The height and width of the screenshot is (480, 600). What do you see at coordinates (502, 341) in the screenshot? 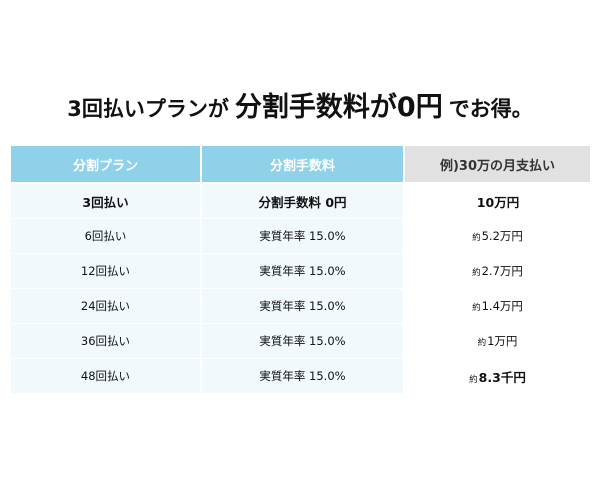
I see `payment-value: 1万円` at bounding box center [502, 341].